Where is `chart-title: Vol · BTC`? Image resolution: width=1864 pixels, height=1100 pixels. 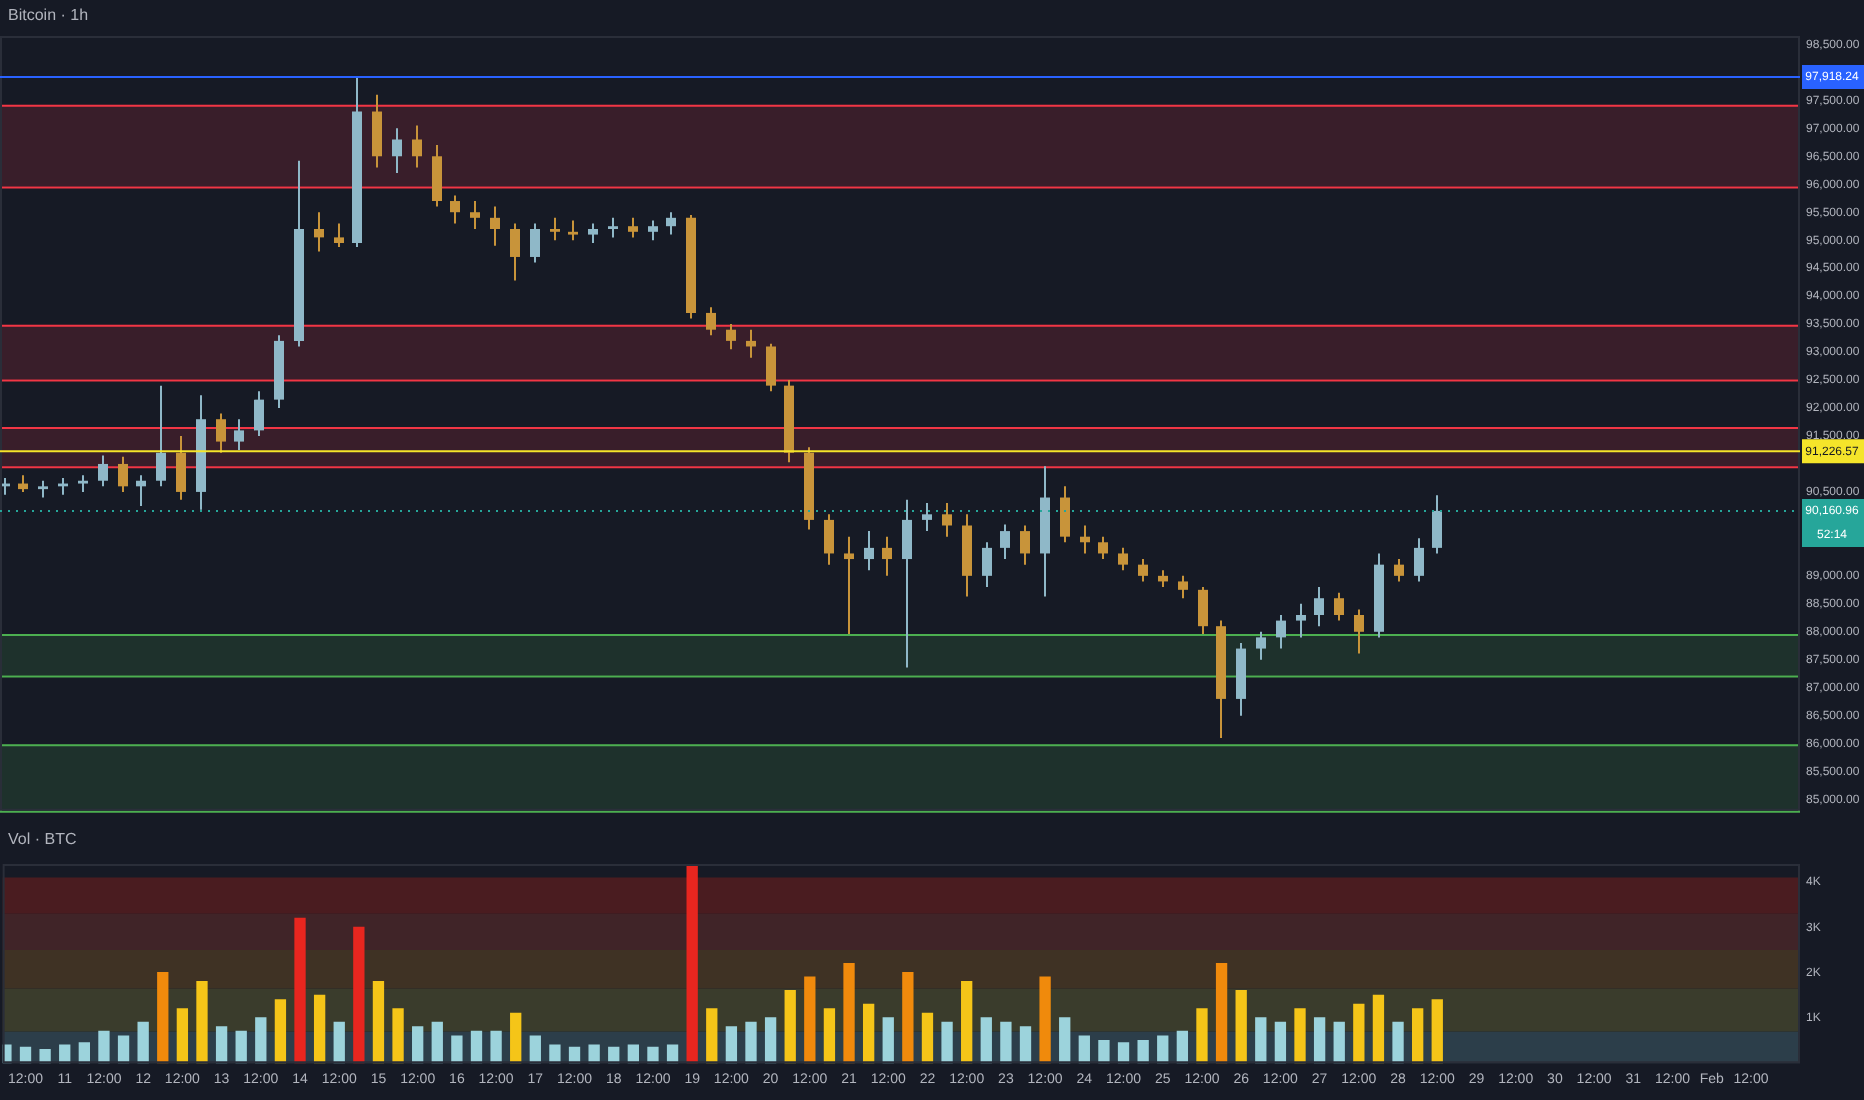 chart-title: Vol · BTC is located at coordinates (42, 839).